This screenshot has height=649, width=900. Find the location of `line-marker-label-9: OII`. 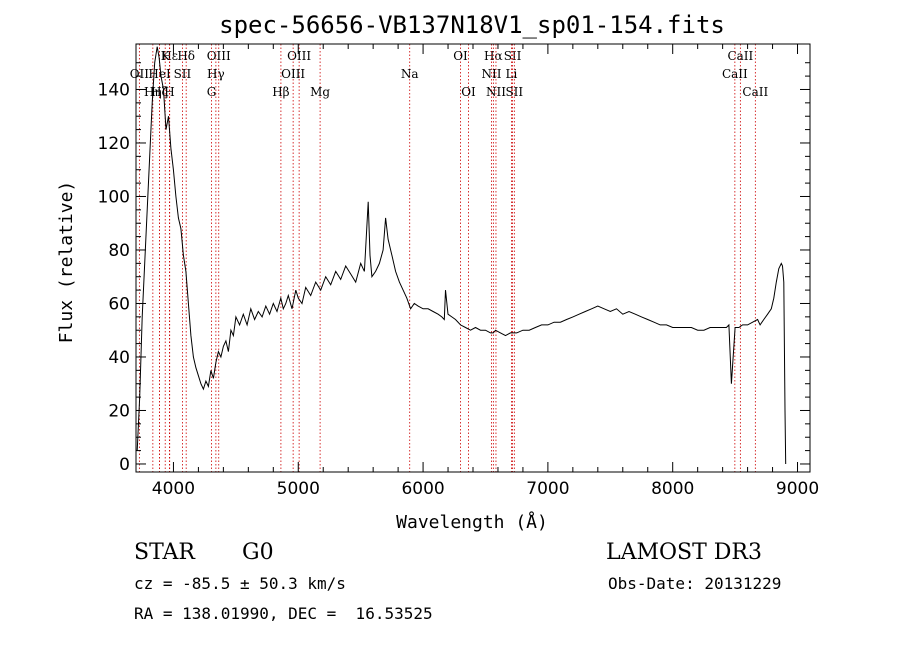

line-marker-label-9: OII is located at coordinates (140, 74).